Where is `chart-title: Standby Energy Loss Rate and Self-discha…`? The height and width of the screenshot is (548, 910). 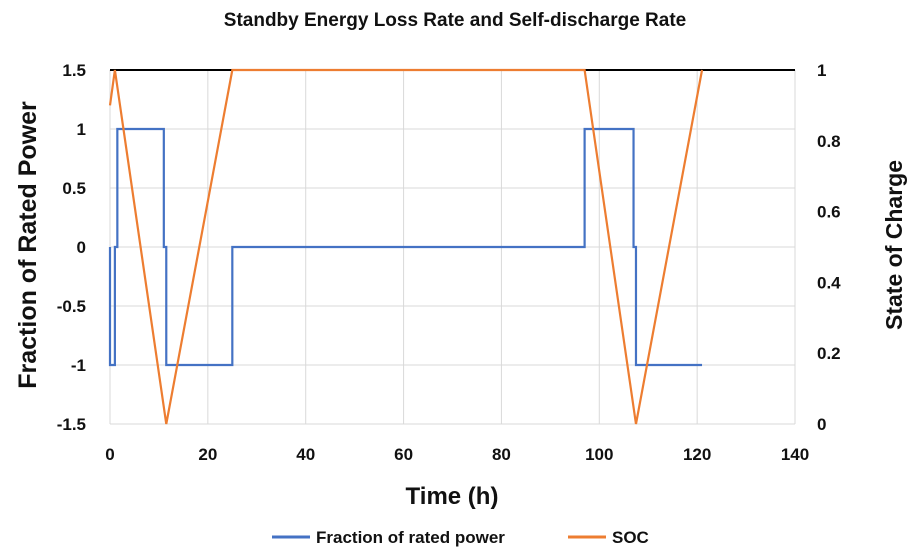
chart-title: Standby Energy Loss Rate and Self-discha… is located at coordinates (455, 20).